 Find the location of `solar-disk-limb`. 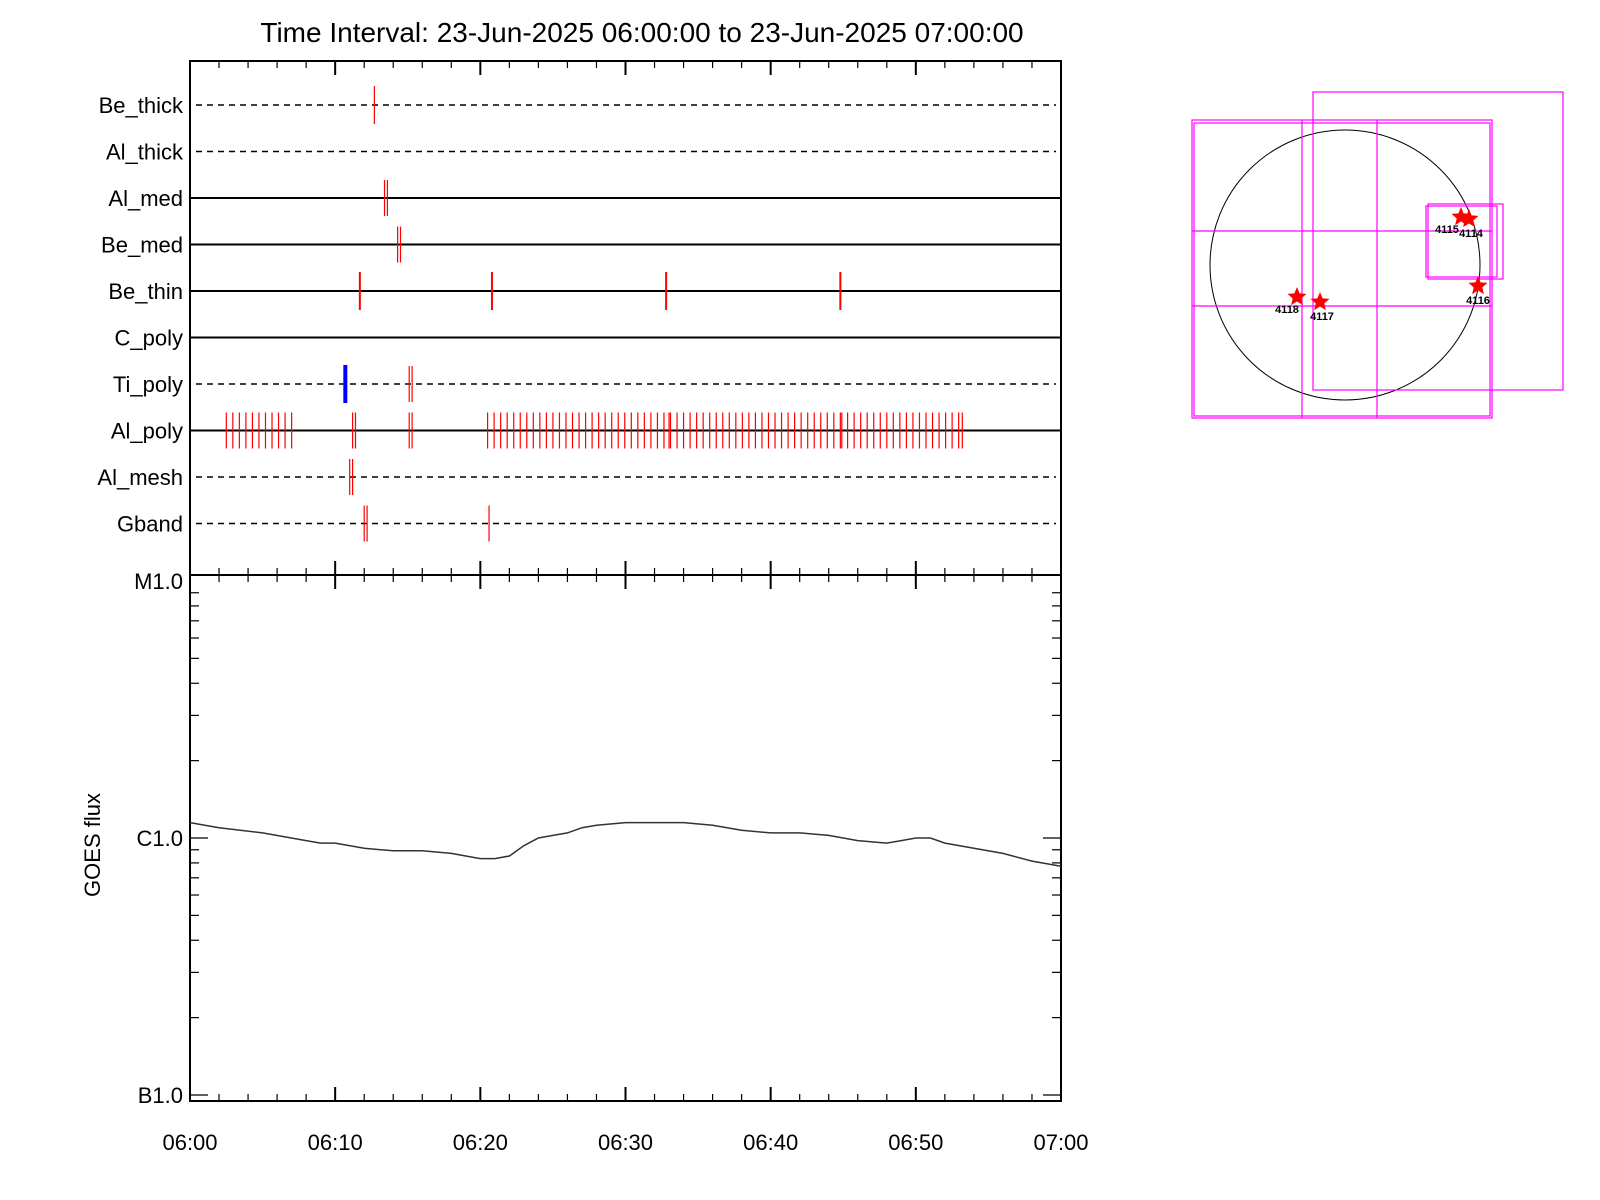

solar-disk-limb is located at coordinates (1345, 265).